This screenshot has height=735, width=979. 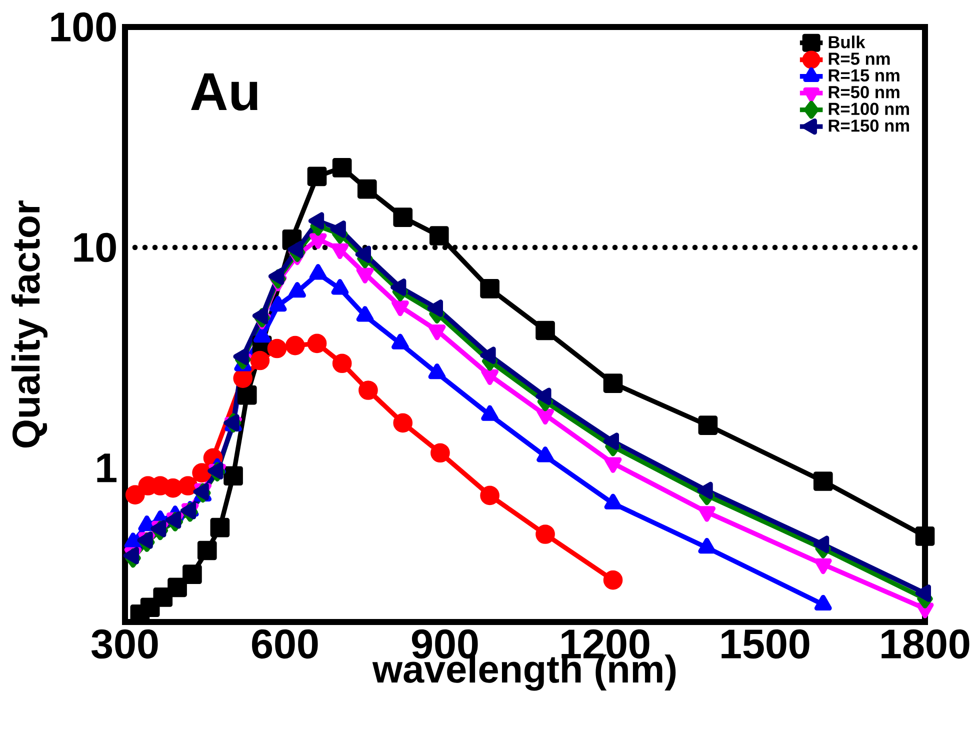 What do you see at coordinates (29, 324) in the screenshot?
I see `y-axis-title: Quality factor` at bounding box center [29, 324].